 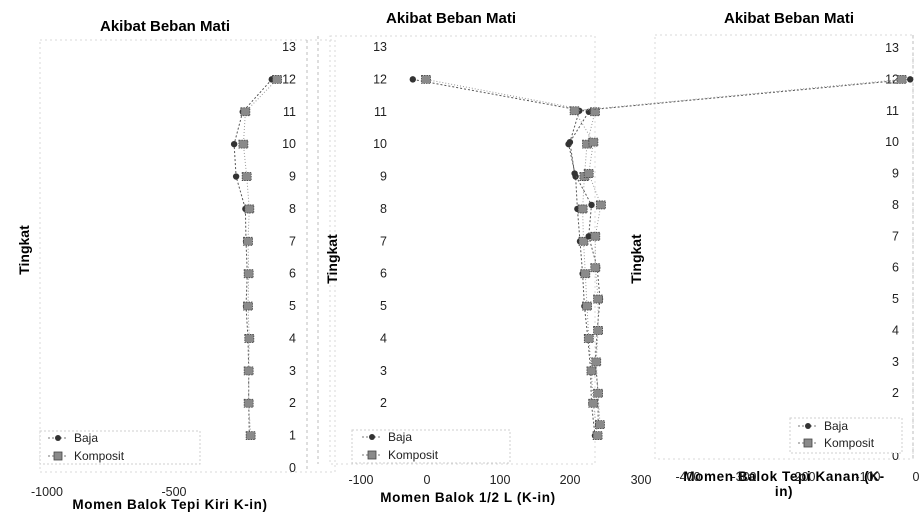 I want to click on legend-box, so click(x=431, y=446).